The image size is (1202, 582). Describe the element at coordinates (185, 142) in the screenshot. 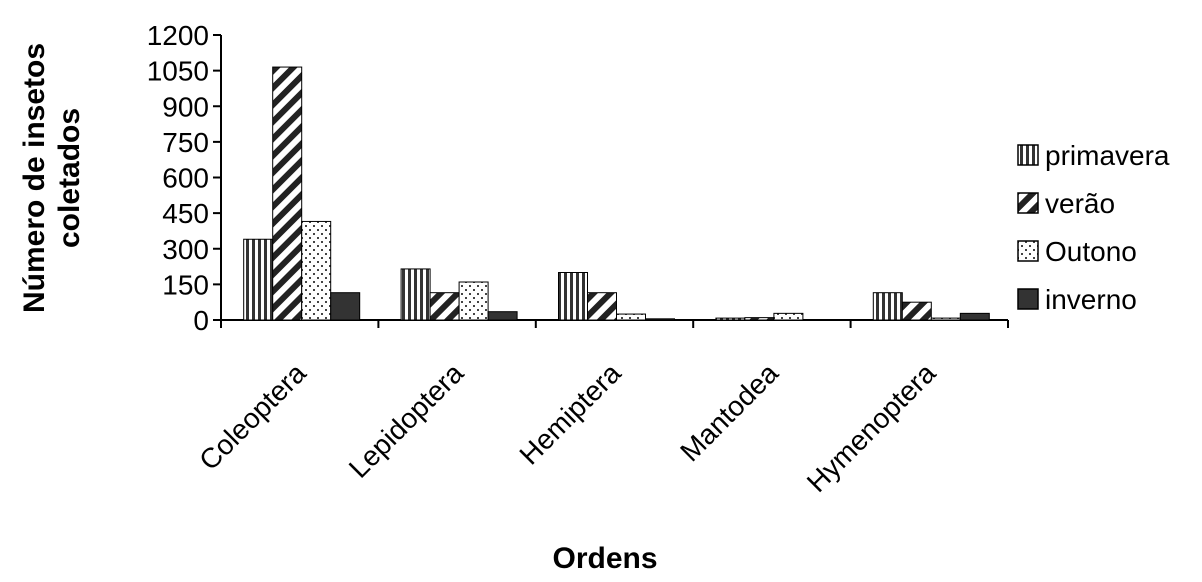

I see `y-tick-label: 750` at that location.